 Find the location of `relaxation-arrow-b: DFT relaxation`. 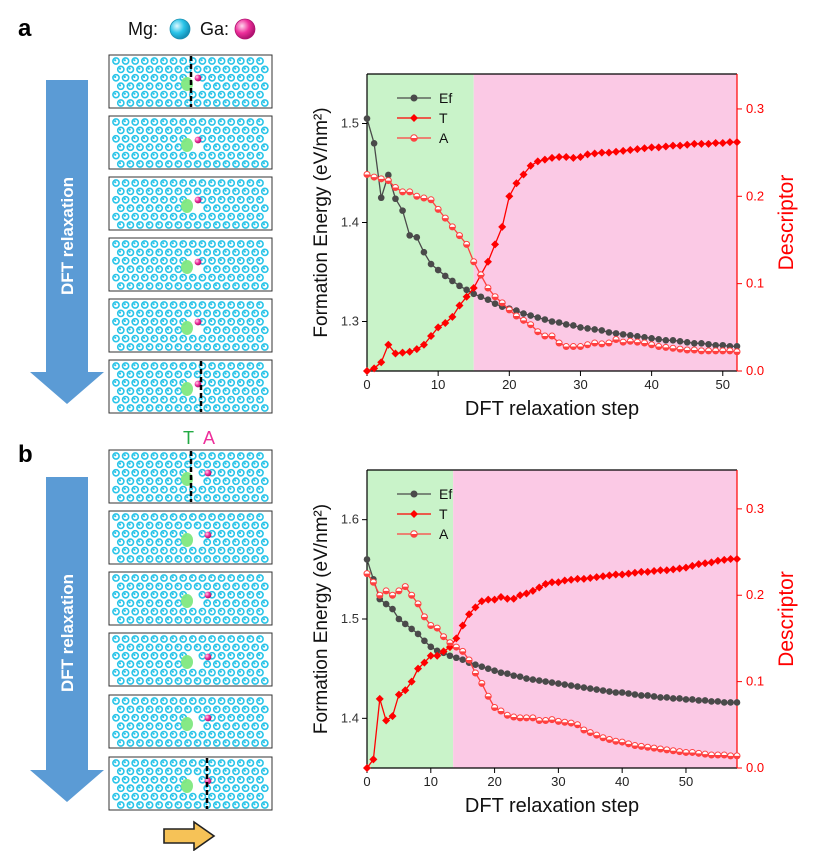

relaxation-arrow-b: DFT relaxation is located at coordinates (67, 639).